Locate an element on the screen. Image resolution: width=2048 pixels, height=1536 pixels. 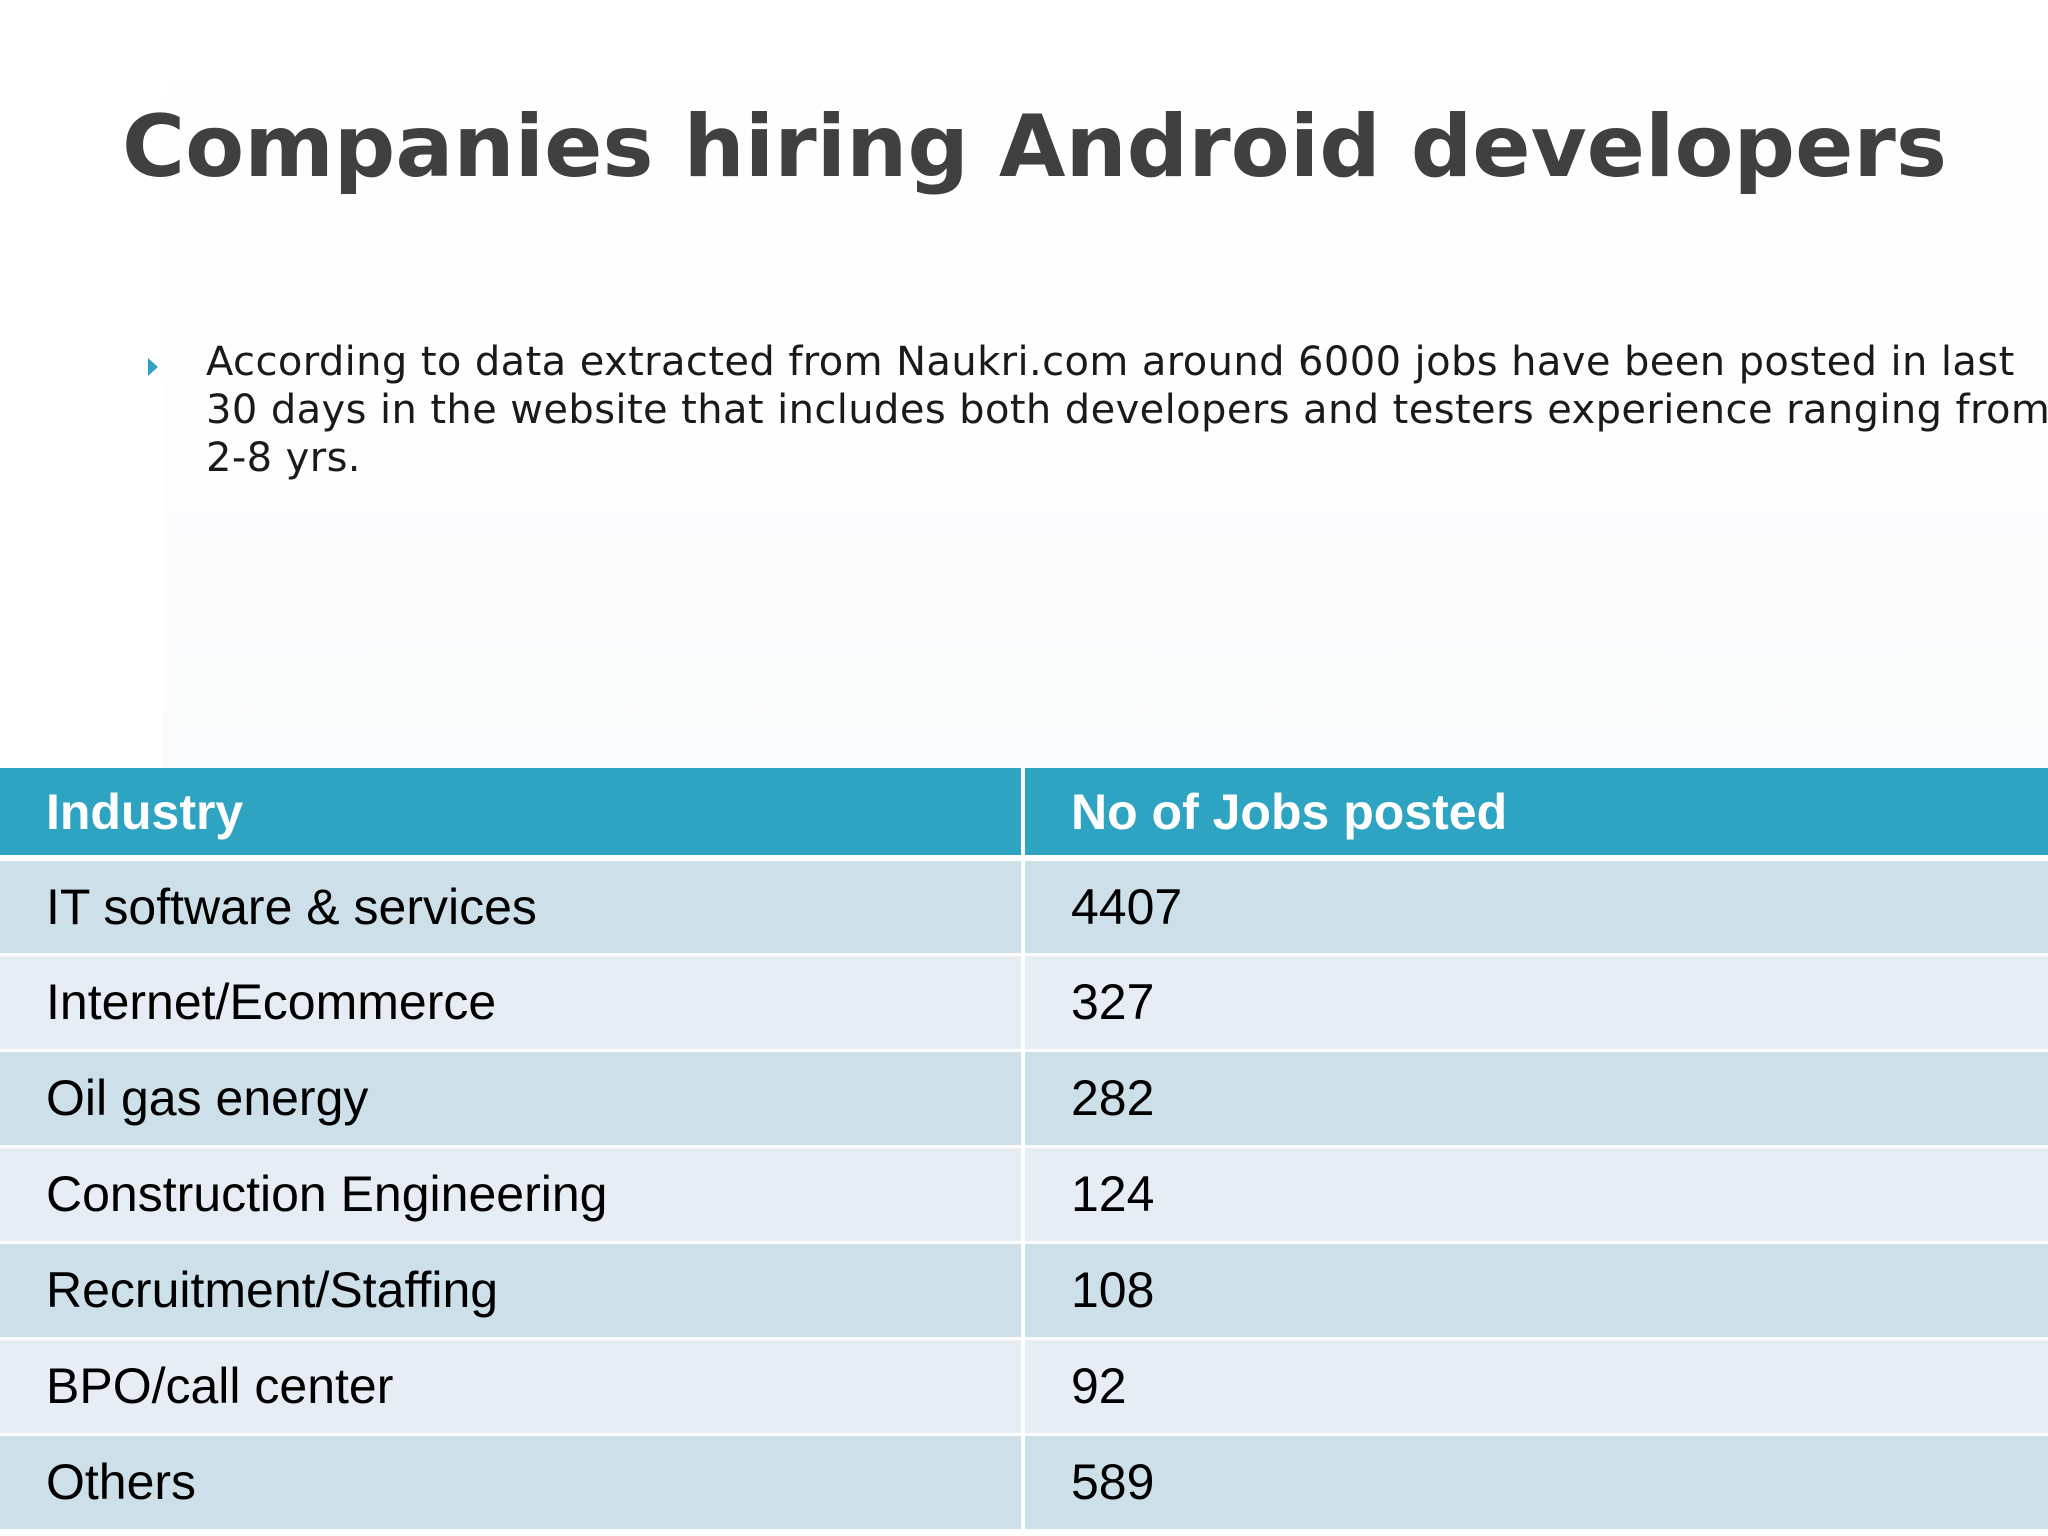
table-row: Others 589 is located at coordinates (1024, 1483).